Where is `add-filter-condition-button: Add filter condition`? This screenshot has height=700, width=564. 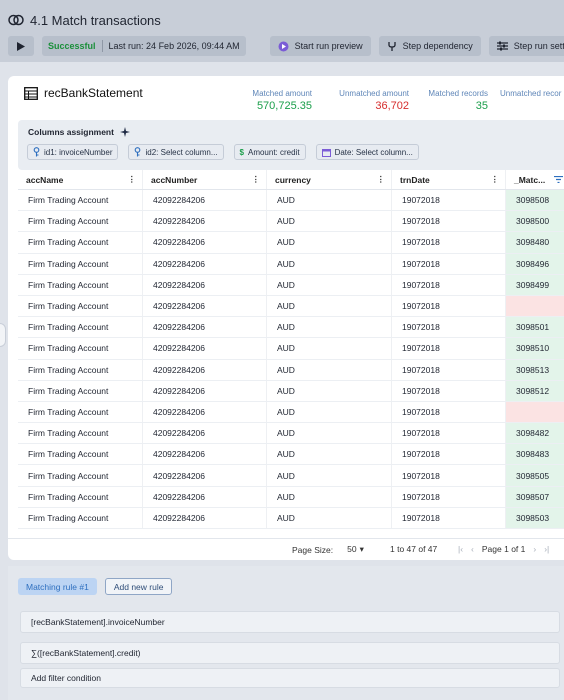
add-filter-condition-button: Add filter condition is located at coordinates (290, 678).